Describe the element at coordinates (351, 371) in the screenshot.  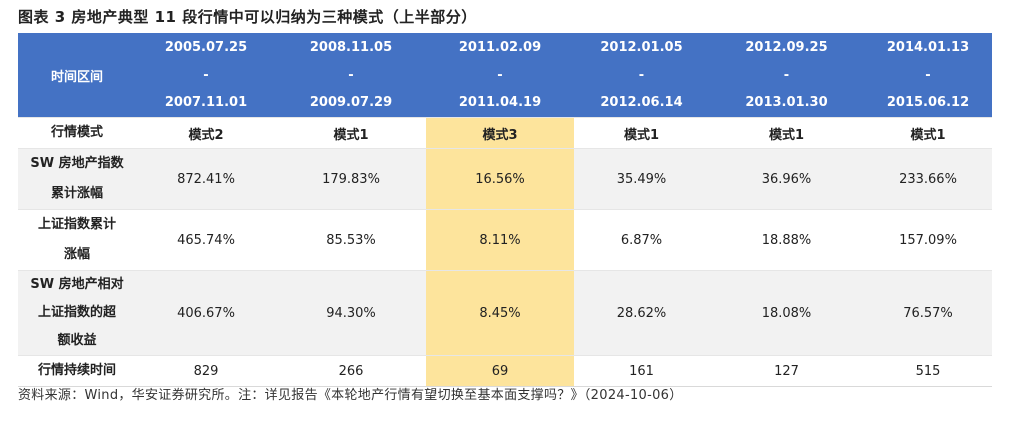
I see `table-cell: 266` at that location.